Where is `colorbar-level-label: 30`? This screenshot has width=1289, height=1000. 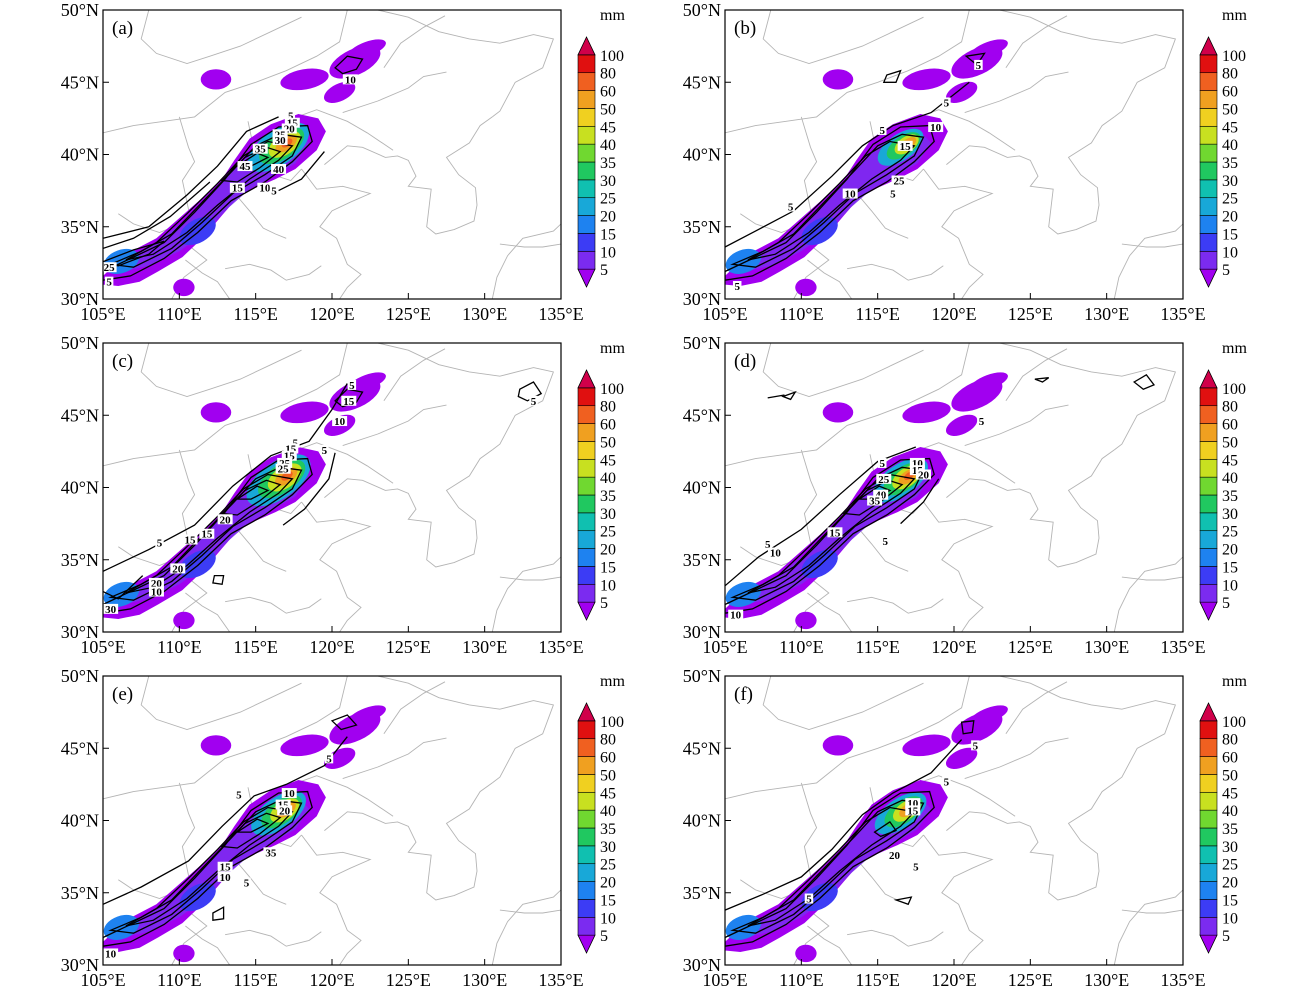
colorbar-level-label: 30 is located at coordinates (608, 514).